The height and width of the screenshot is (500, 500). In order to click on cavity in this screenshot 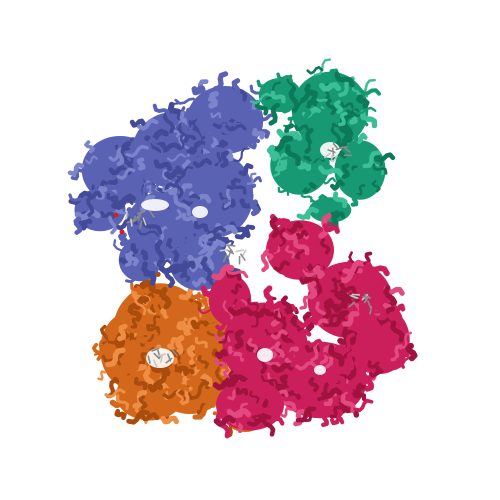, I will do `click(200, 212)`.